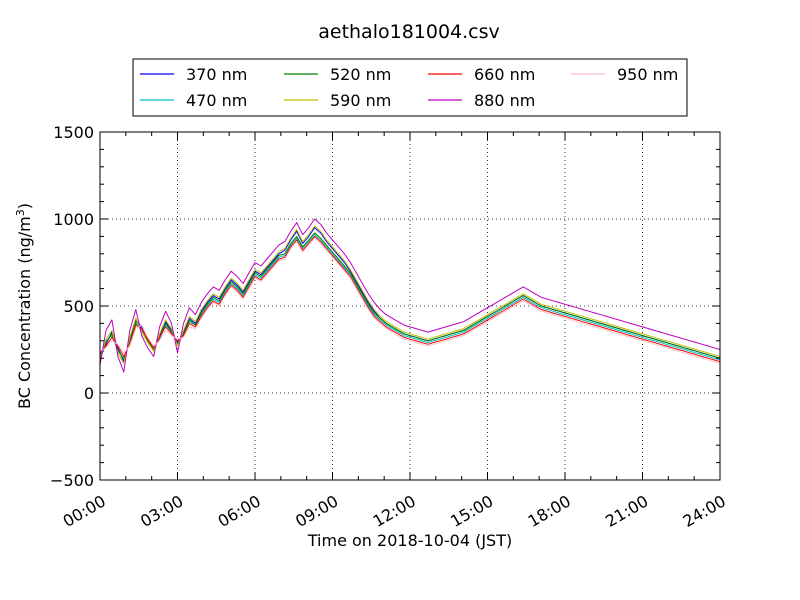 The image size is (800, 600). What do you see at coordinates (360, 100) in the screenshot?
I see `legend-label: 590 nm` at bounding box center [360, 100].